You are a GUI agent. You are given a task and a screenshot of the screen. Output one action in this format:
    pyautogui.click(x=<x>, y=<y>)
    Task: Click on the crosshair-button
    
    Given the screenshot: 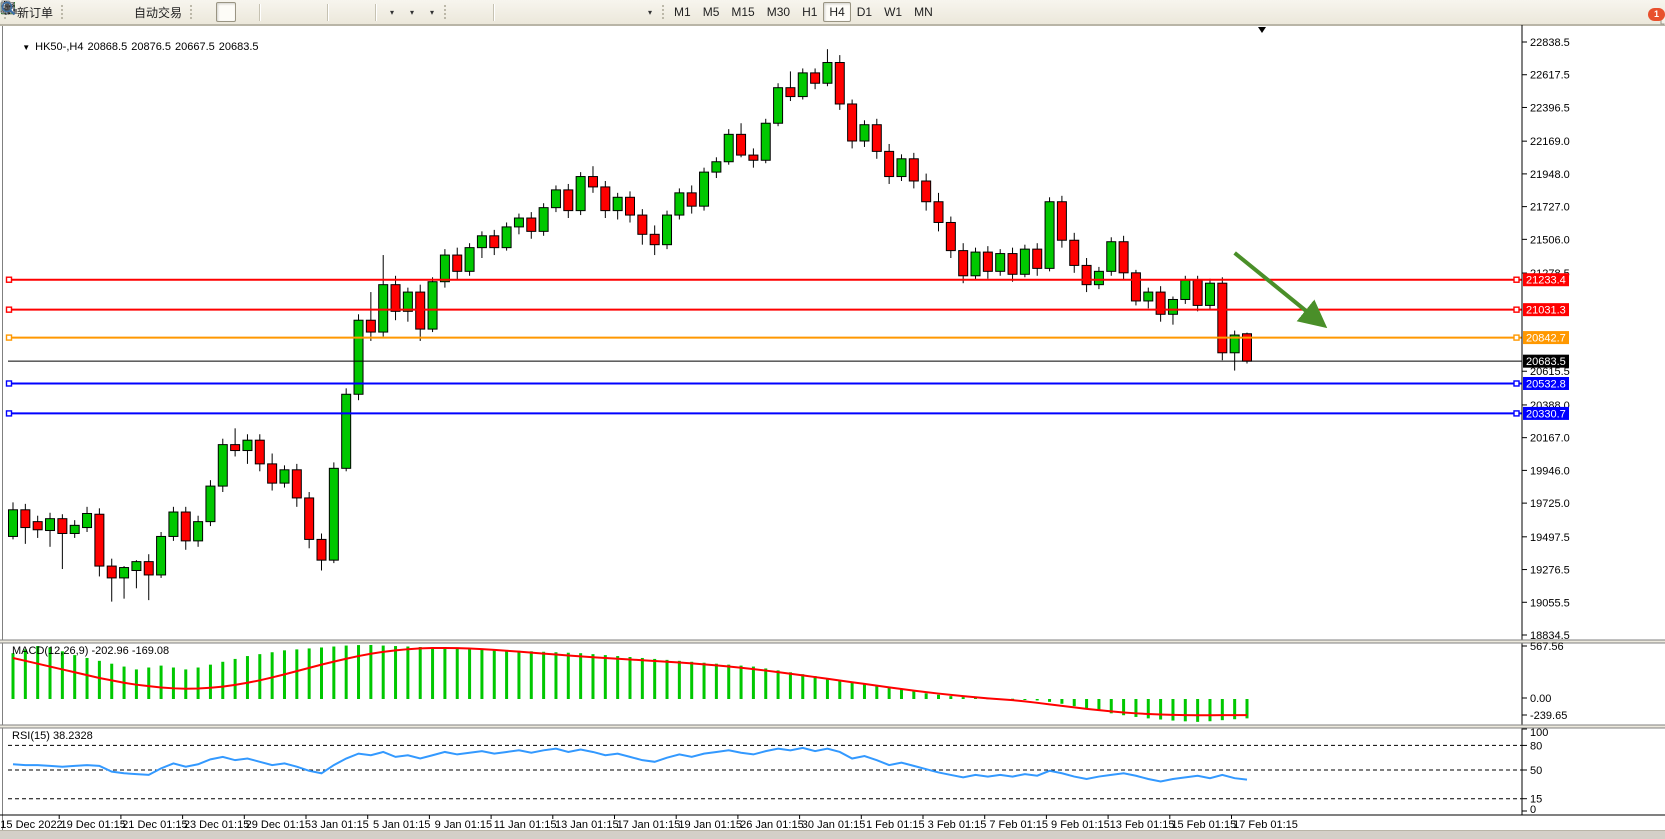 What is the action you would take?
    pyautogui.click(x=246, y=12)
    